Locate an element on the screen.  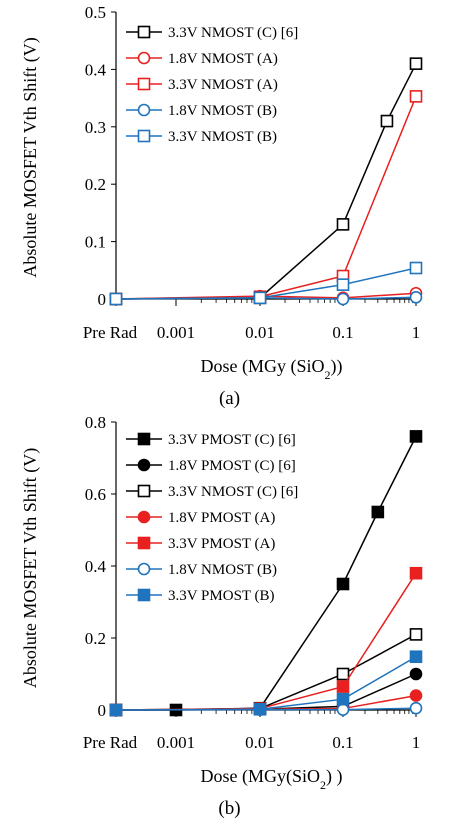
legend-label: 3.3V PMOST (A) is located at coordinates (221, 544).